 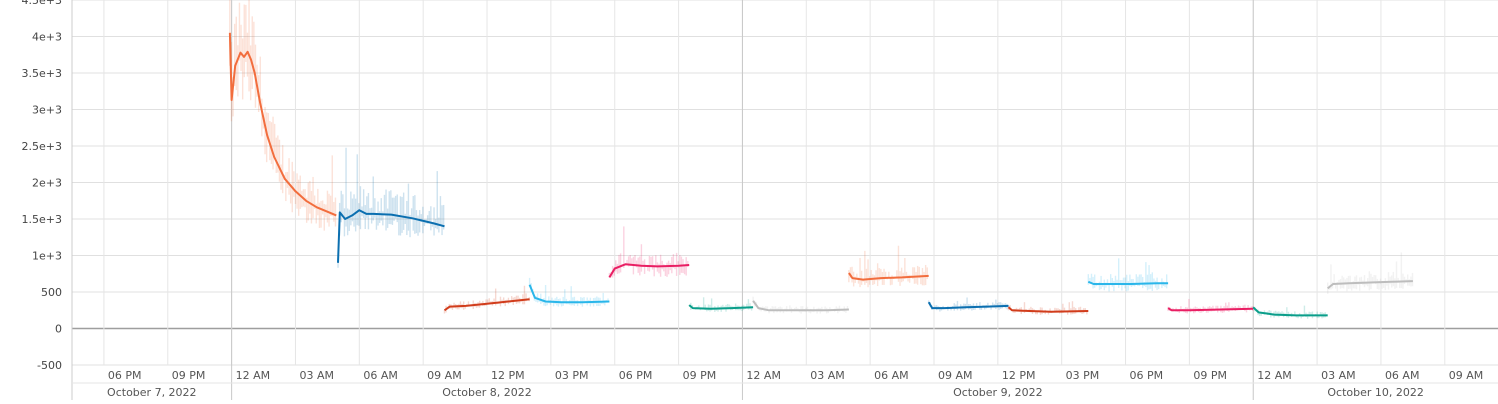 I want to click on y-tick-label: -500, so click(x=49, y=365).